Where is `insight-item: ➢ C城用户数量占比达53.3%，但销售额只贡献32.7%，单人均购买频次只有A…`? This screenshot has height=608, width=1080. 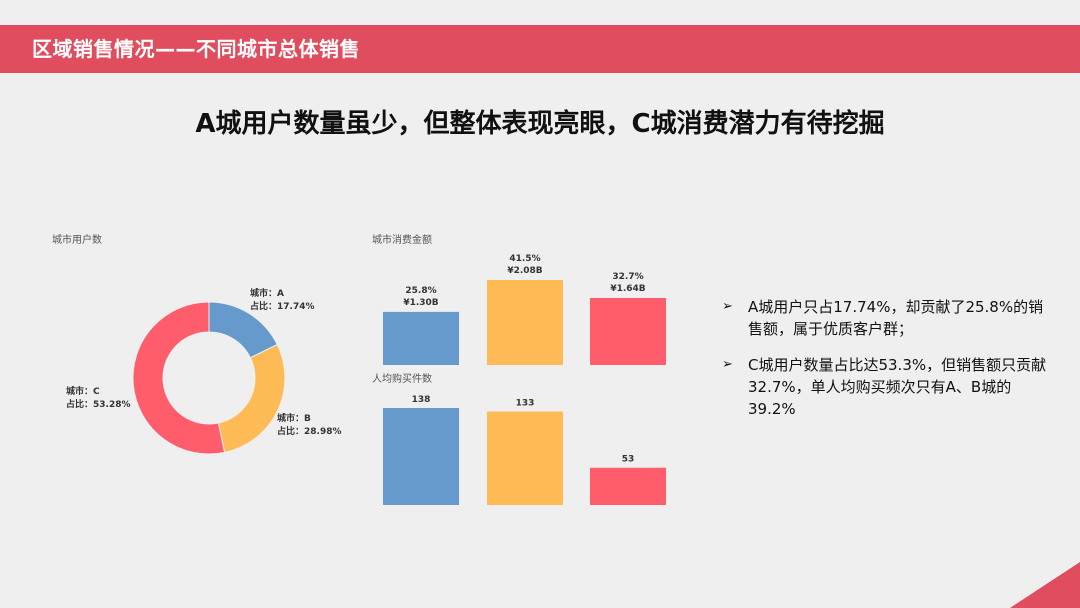 insight-item: ➢ C城用户数量占比达53.3%，但销售额只贡献32.7%，单人均购买频次只有A… is located at coordinates (887, 387).